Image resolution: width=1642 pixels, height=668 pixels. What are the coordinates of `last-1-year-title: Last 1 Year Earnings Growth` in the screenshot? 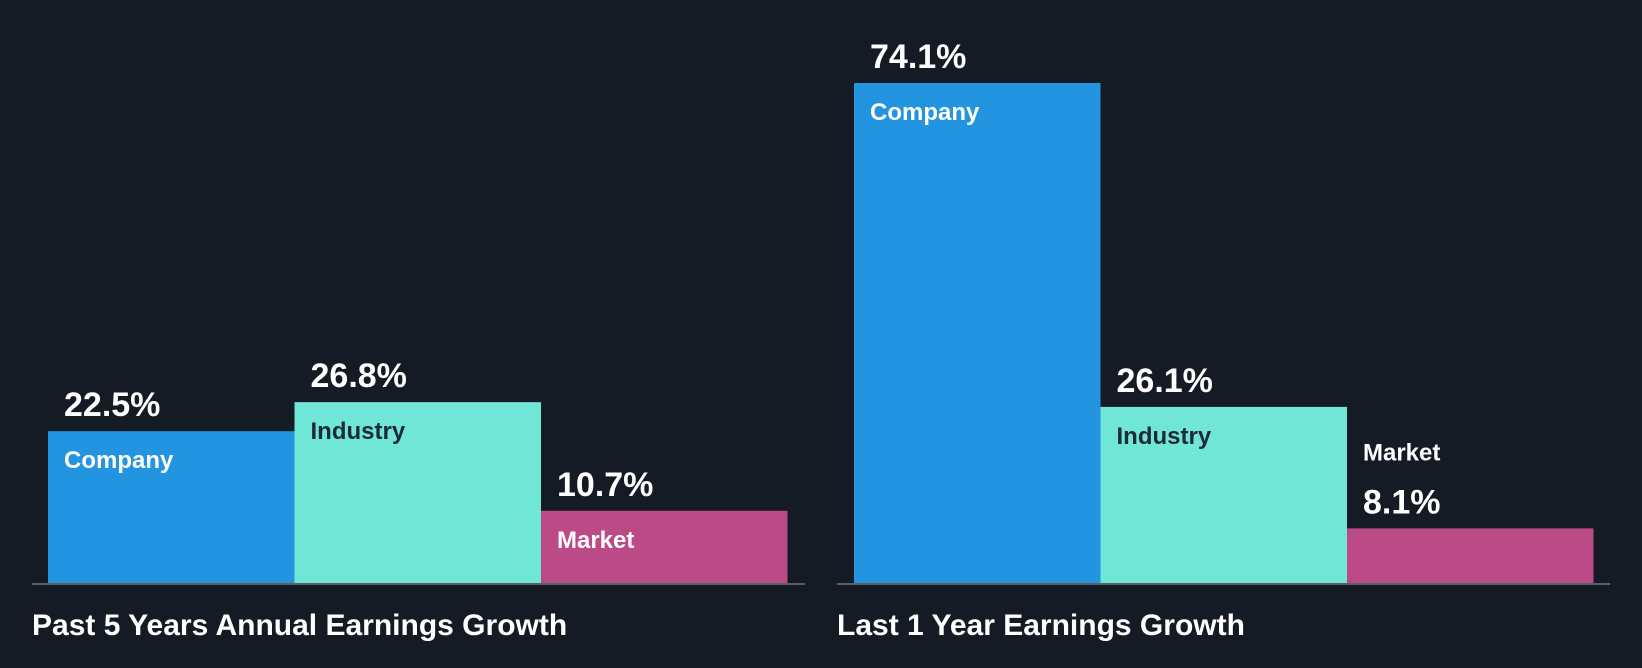 It's located at (1041, 625).